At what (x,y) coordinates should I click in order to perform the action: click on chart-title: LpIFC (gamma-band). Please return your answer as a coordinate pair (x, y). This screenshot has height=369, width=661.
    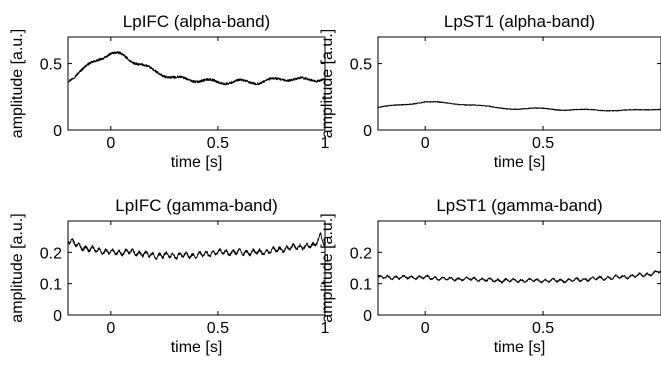
    Looking at the image, I should click on (196, 205).